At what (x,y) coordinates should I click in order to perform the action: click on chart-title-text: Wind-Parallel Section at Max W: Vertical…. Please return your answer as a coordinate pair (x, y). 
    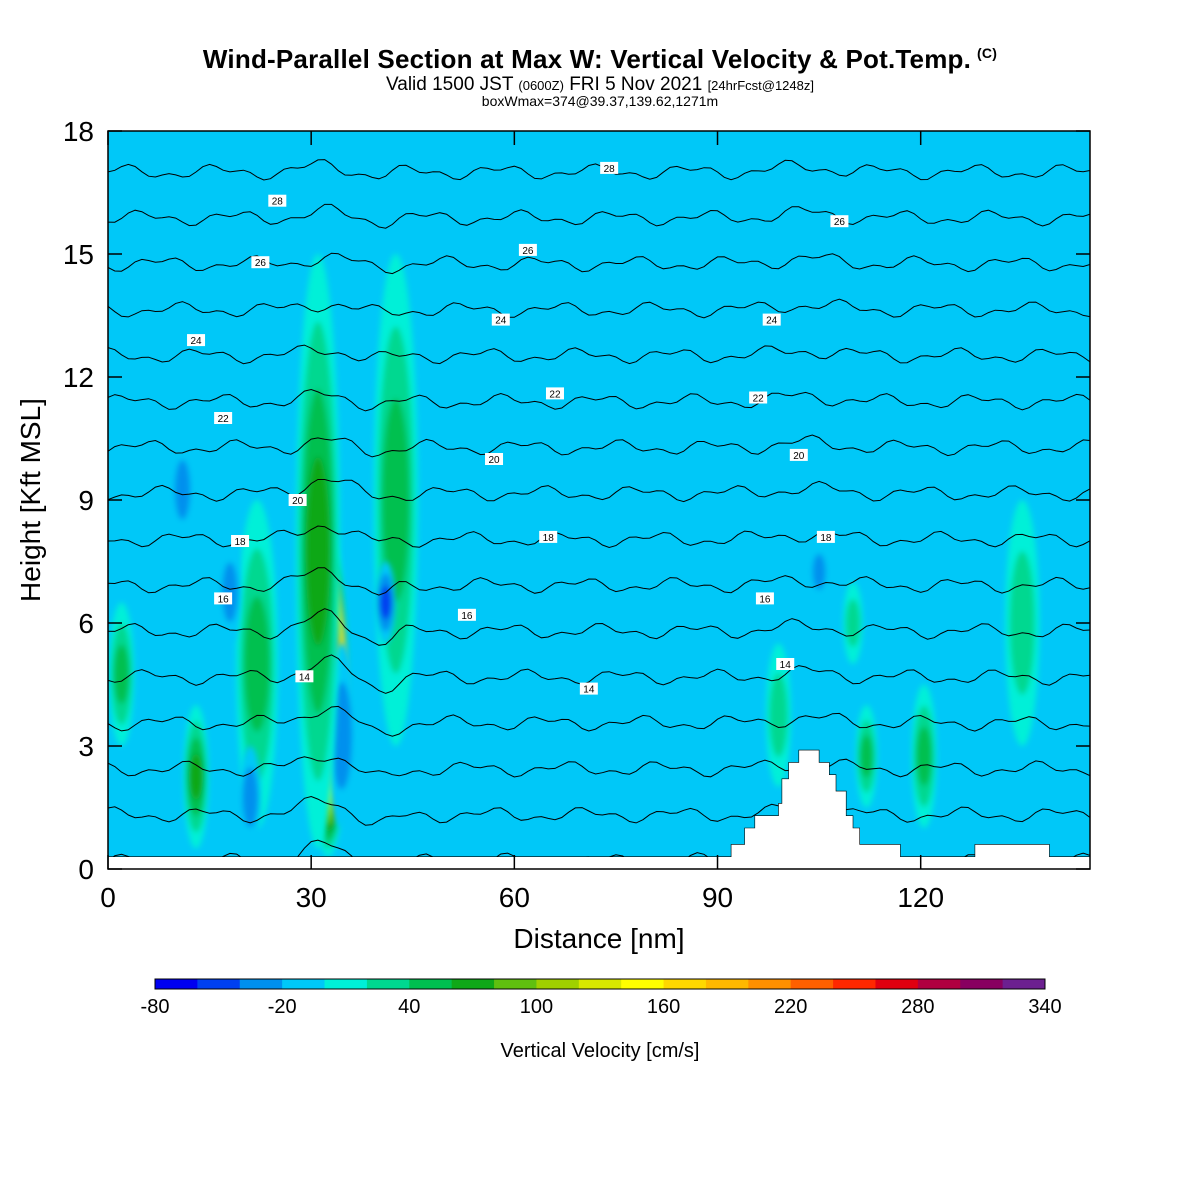
    Looking at the image, I should click on (587, 59).